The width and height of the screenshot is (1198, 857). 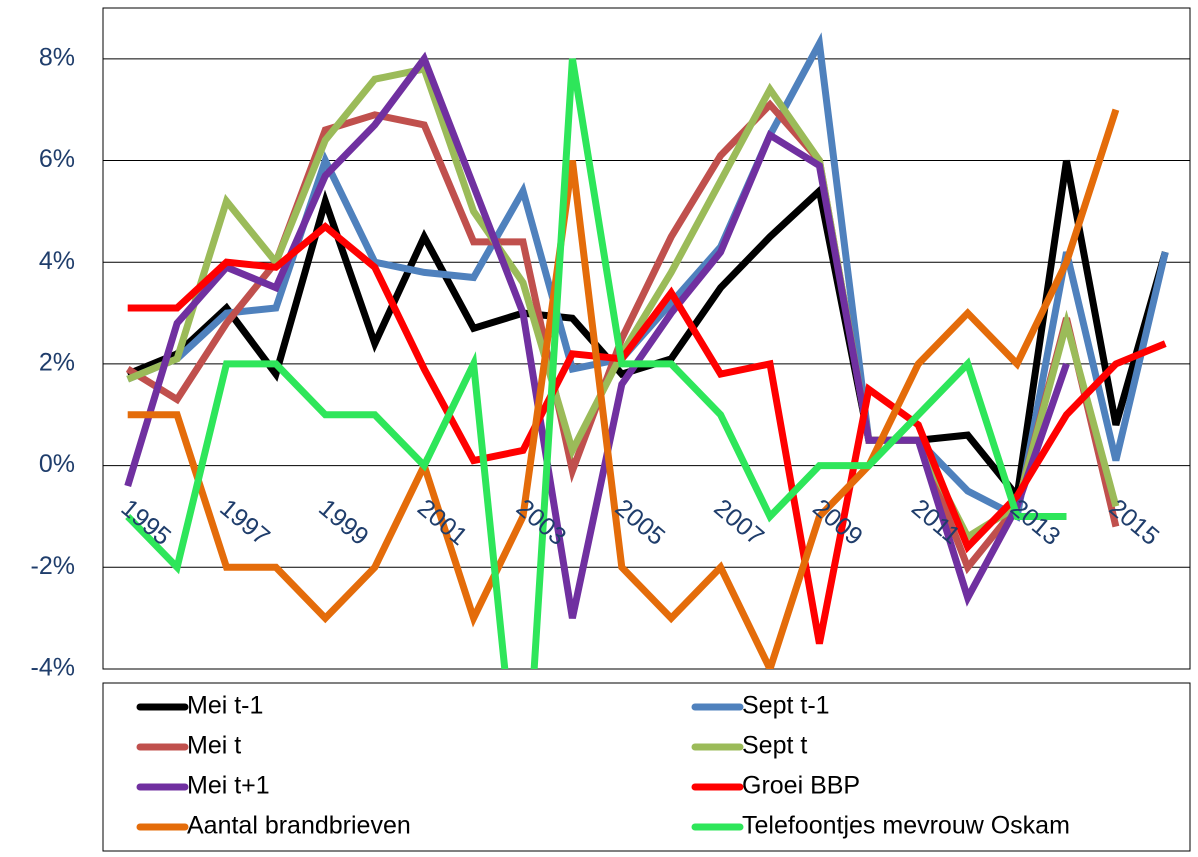 I want to click on legend-label: Groei BBP, so click(x=801, y=786).